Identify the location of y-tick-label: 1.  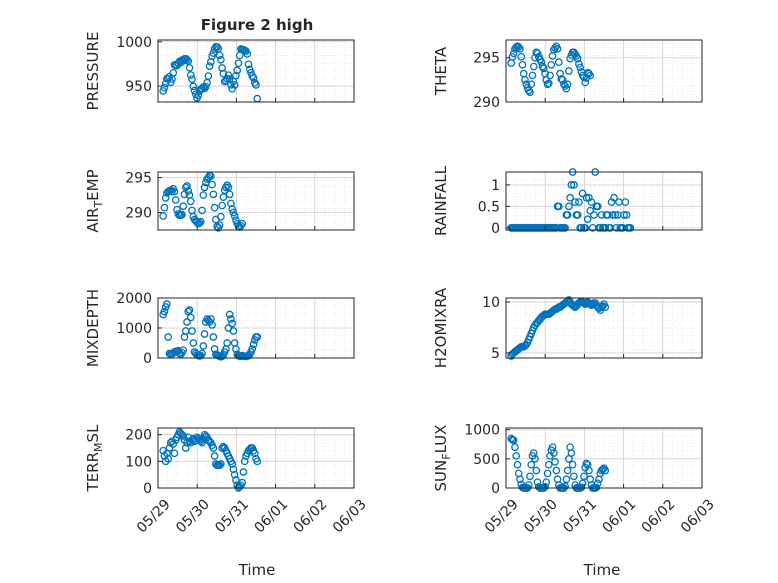
(495, 186).